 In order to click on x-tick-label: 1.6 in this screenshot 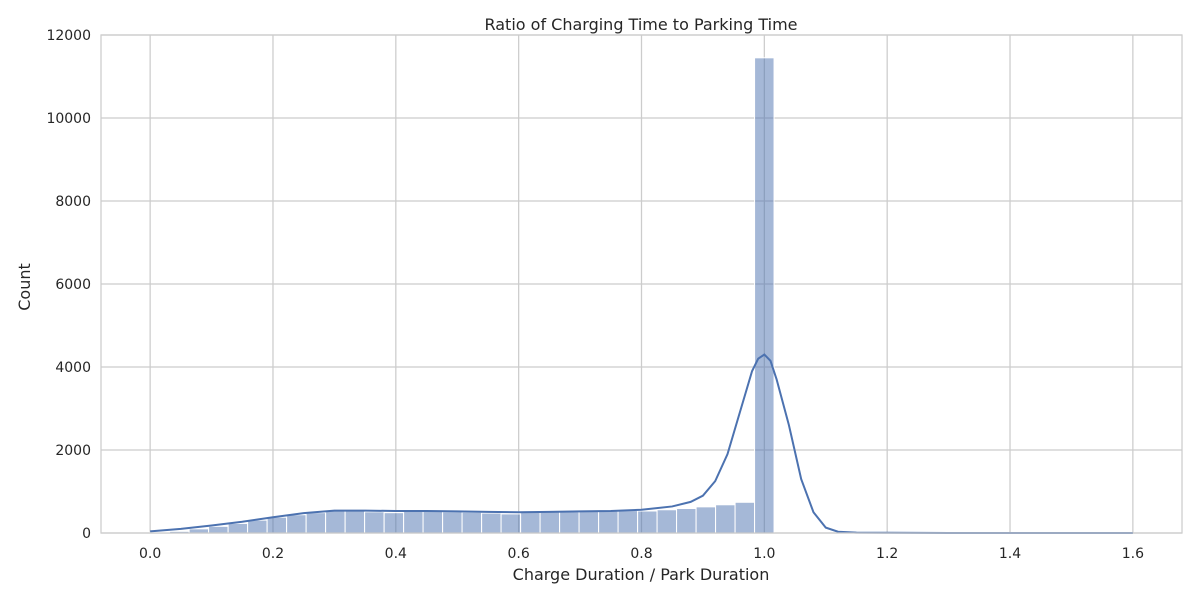, I will do `click(1133, 554)`.